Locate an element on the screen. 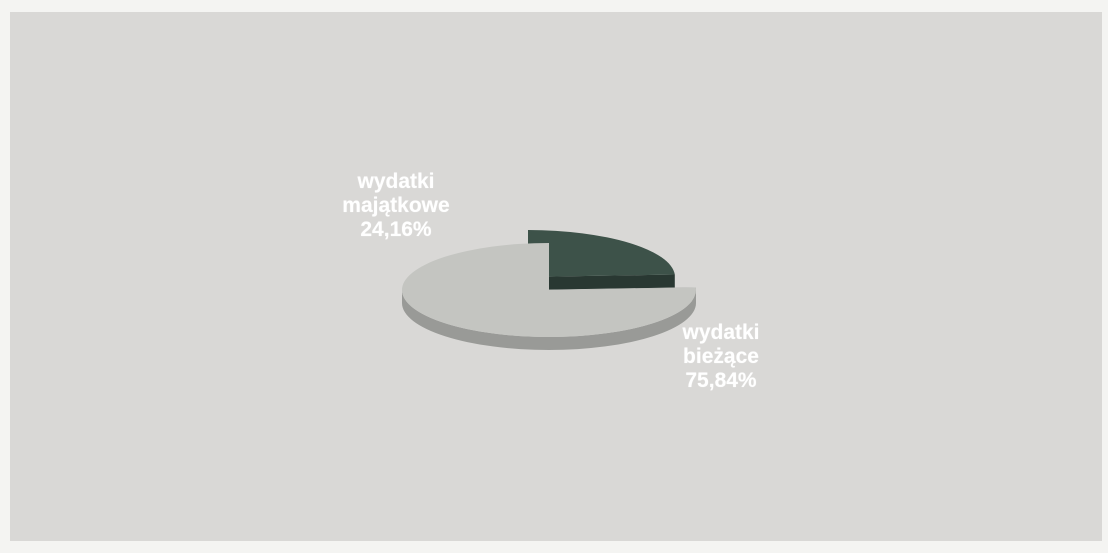  pie-slice-majtkowe is located at coordinates (601, 260).